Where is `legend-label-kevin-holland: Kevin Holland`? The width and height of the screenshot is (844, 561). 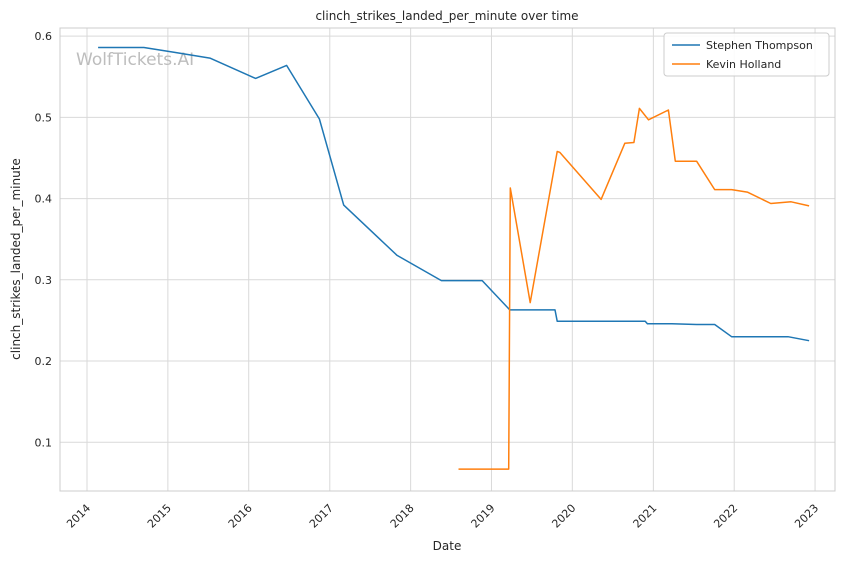 legend-label-kevin-holland: Kevin Holland is located at coordinates (743, 64).